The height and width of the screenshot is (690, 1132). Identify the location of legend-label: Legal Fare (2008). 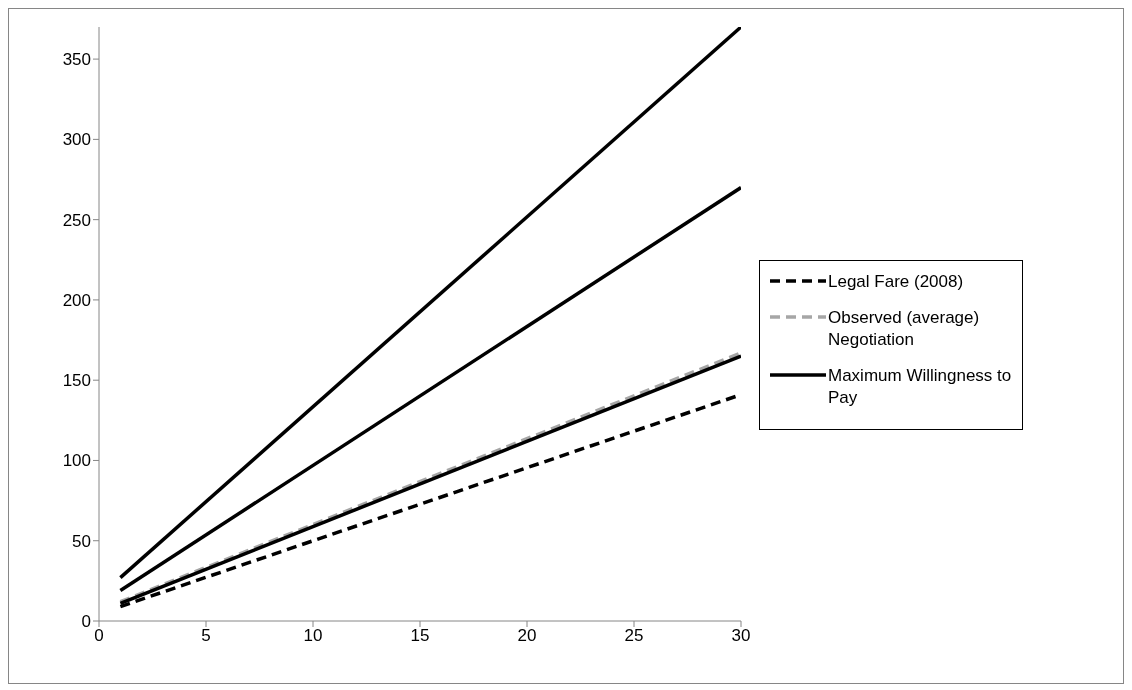
(896, 282).